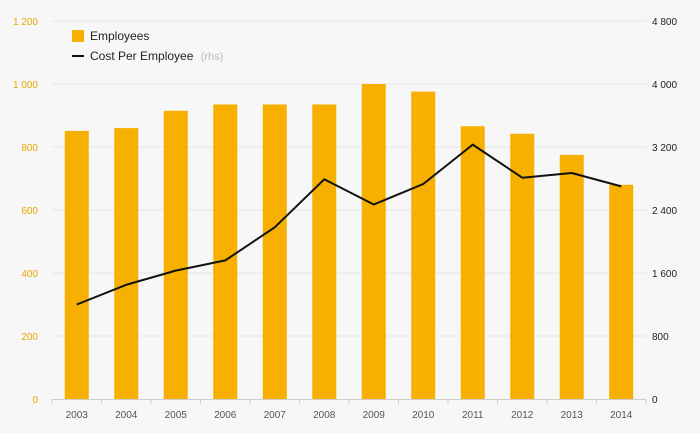 The image size is (700, 433). What do you see at coordinates (29, 148) in the screenshot?
I see `y-left-tick-label: 800` at bounding box center [29, 148].